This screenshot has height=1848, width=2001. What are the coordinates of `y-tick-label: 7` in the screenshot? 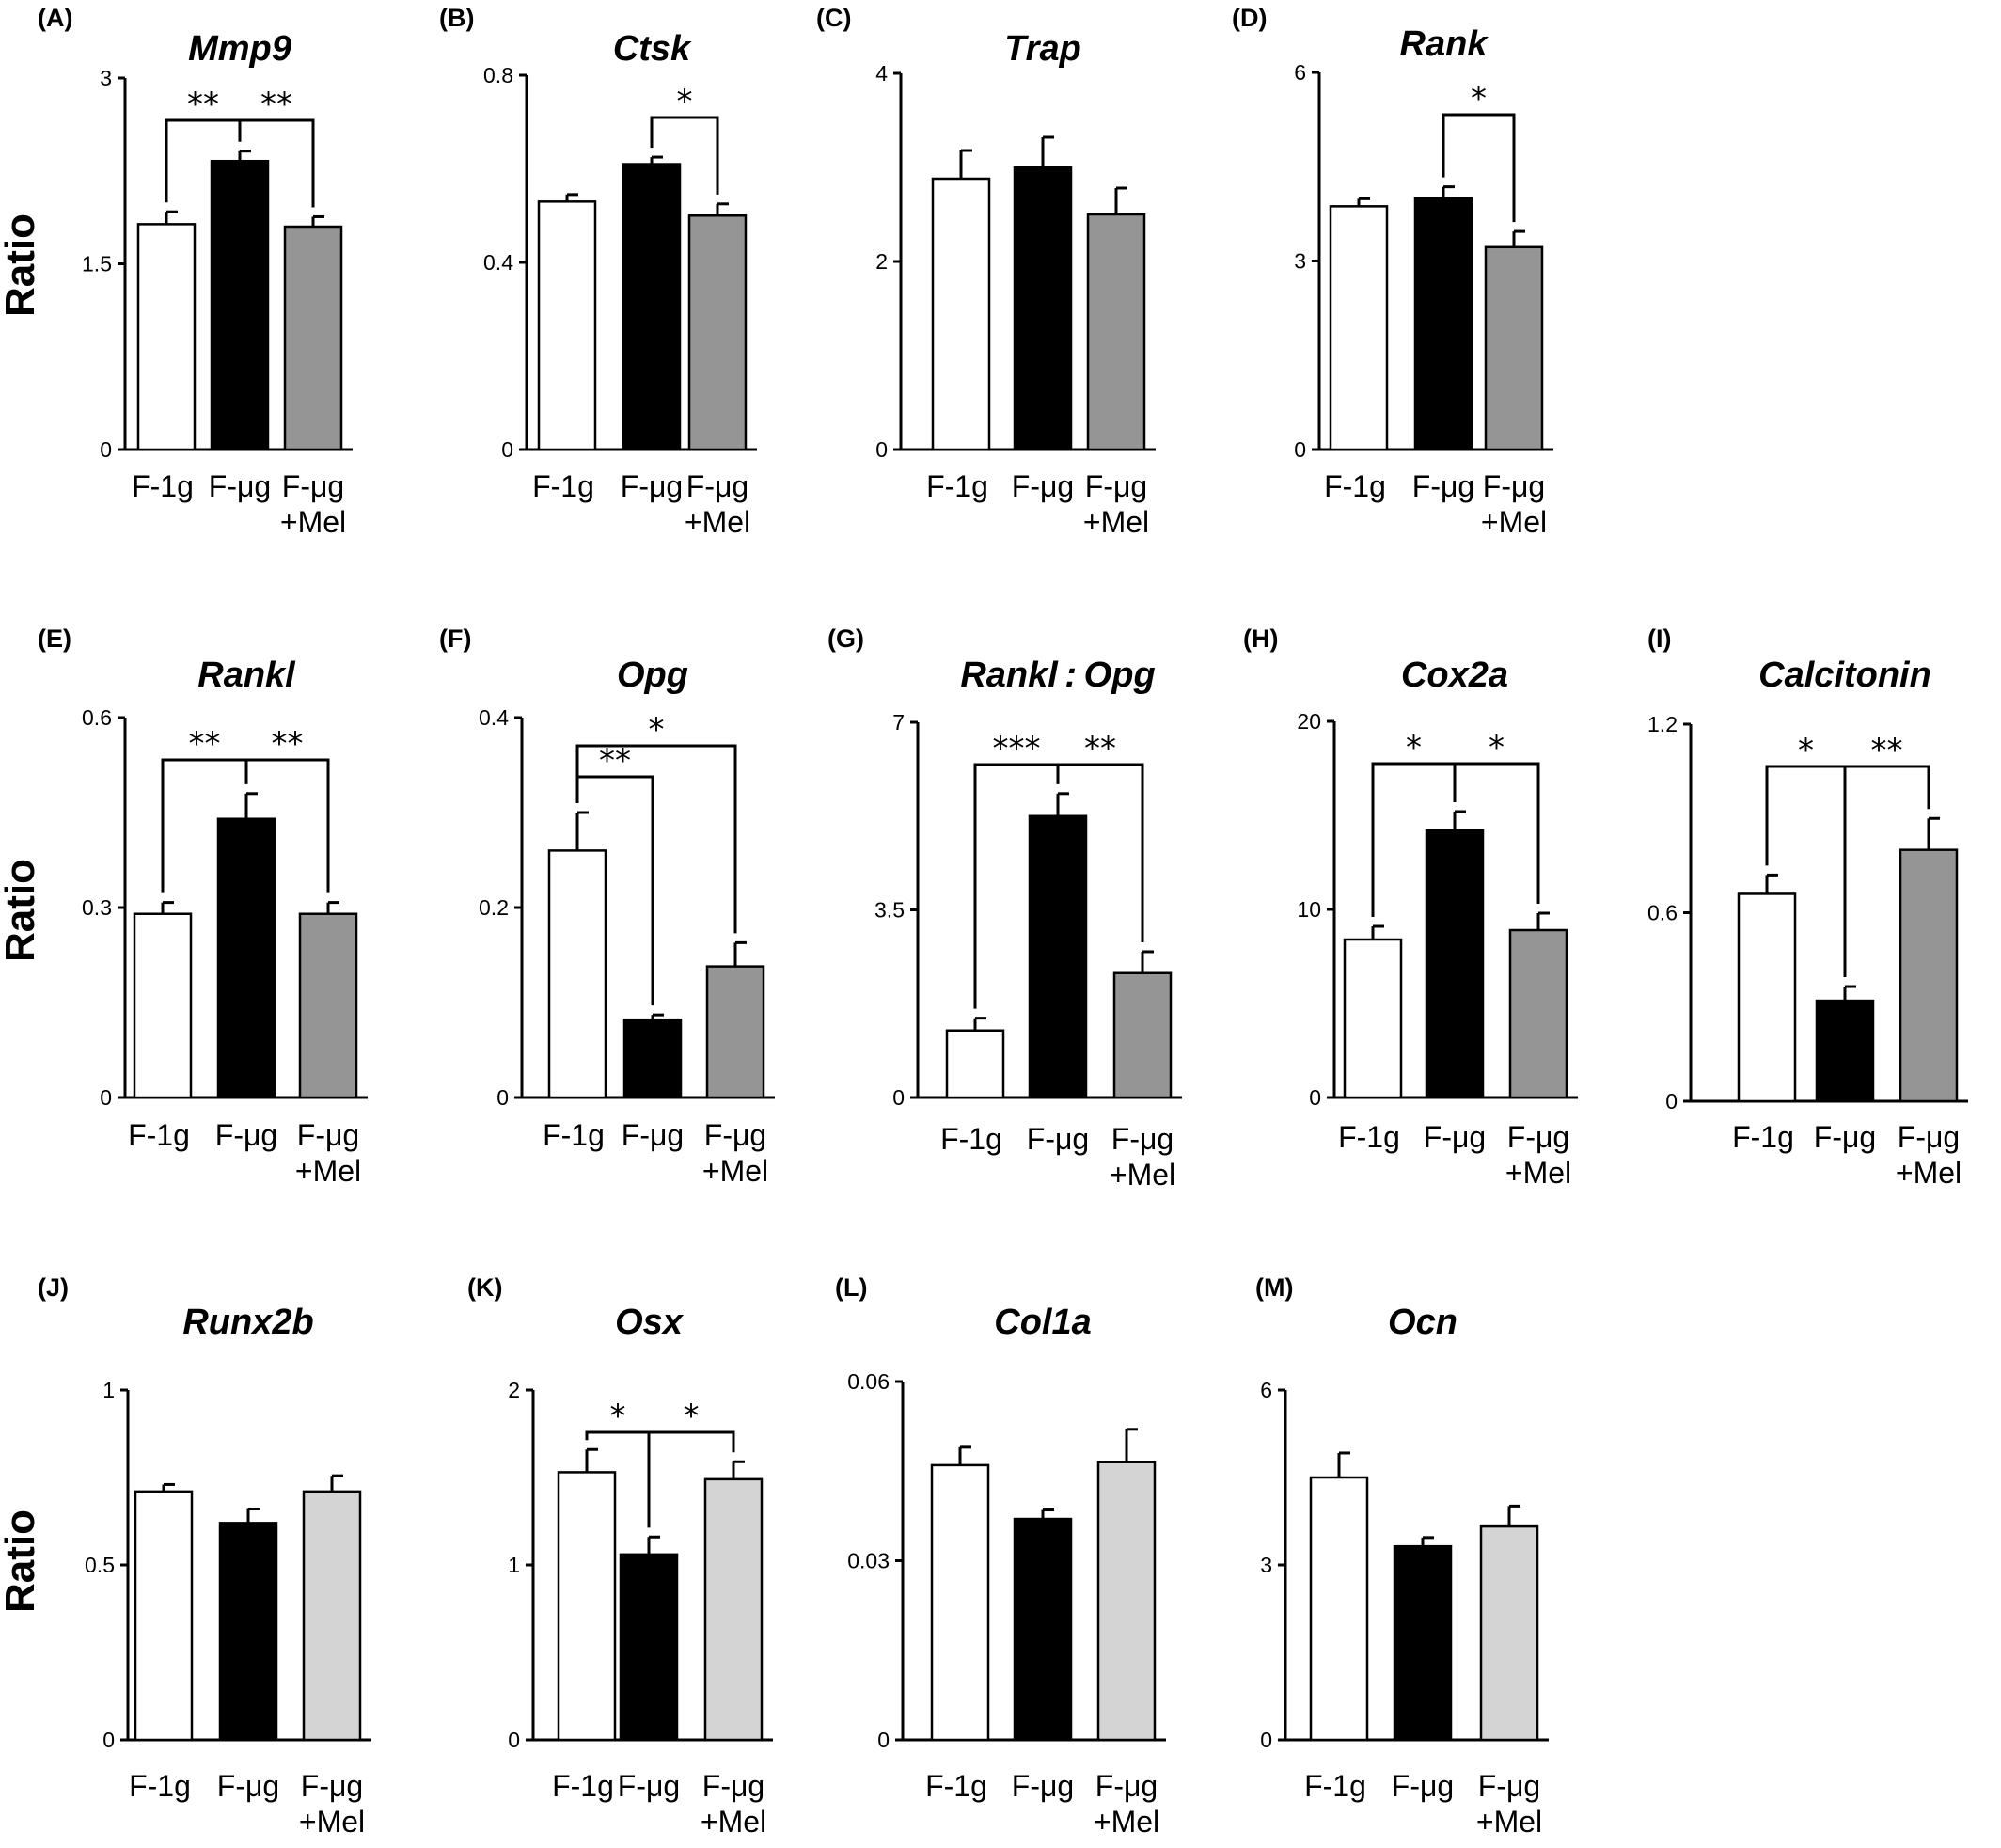 It's located at (898, 722).